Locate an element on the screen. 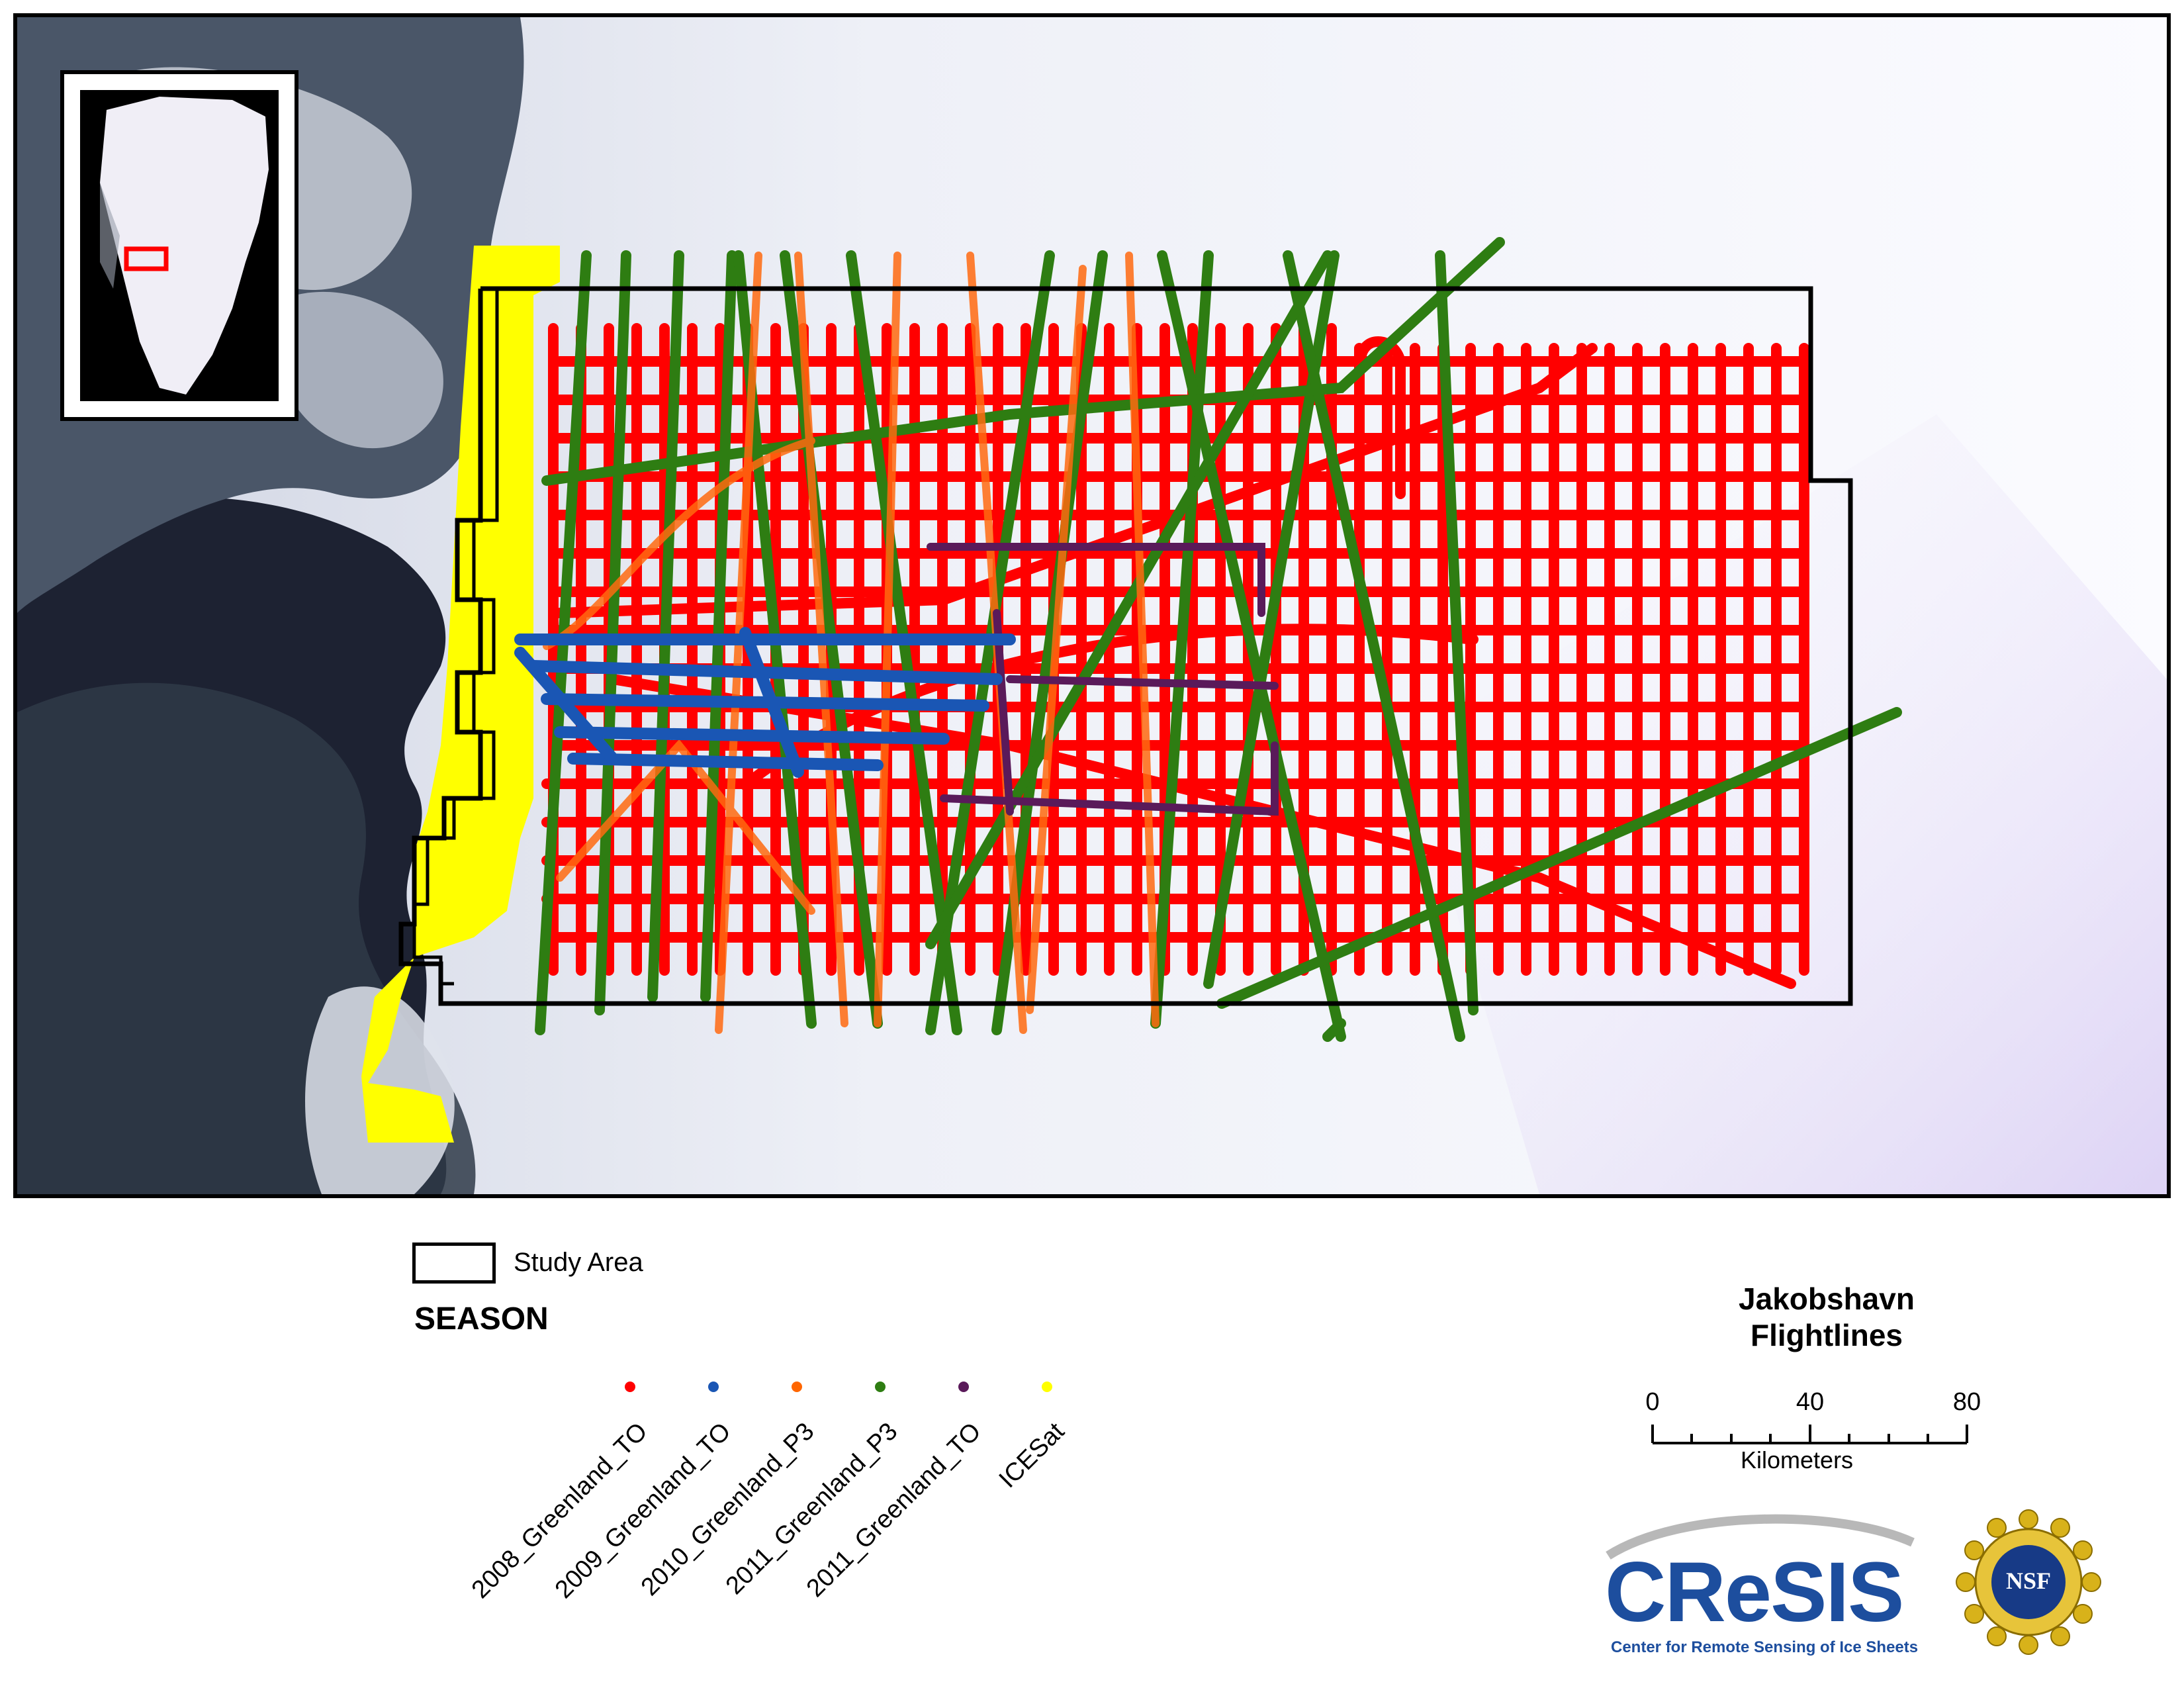  study-area-left-edge is located at coordinates (440, 647).